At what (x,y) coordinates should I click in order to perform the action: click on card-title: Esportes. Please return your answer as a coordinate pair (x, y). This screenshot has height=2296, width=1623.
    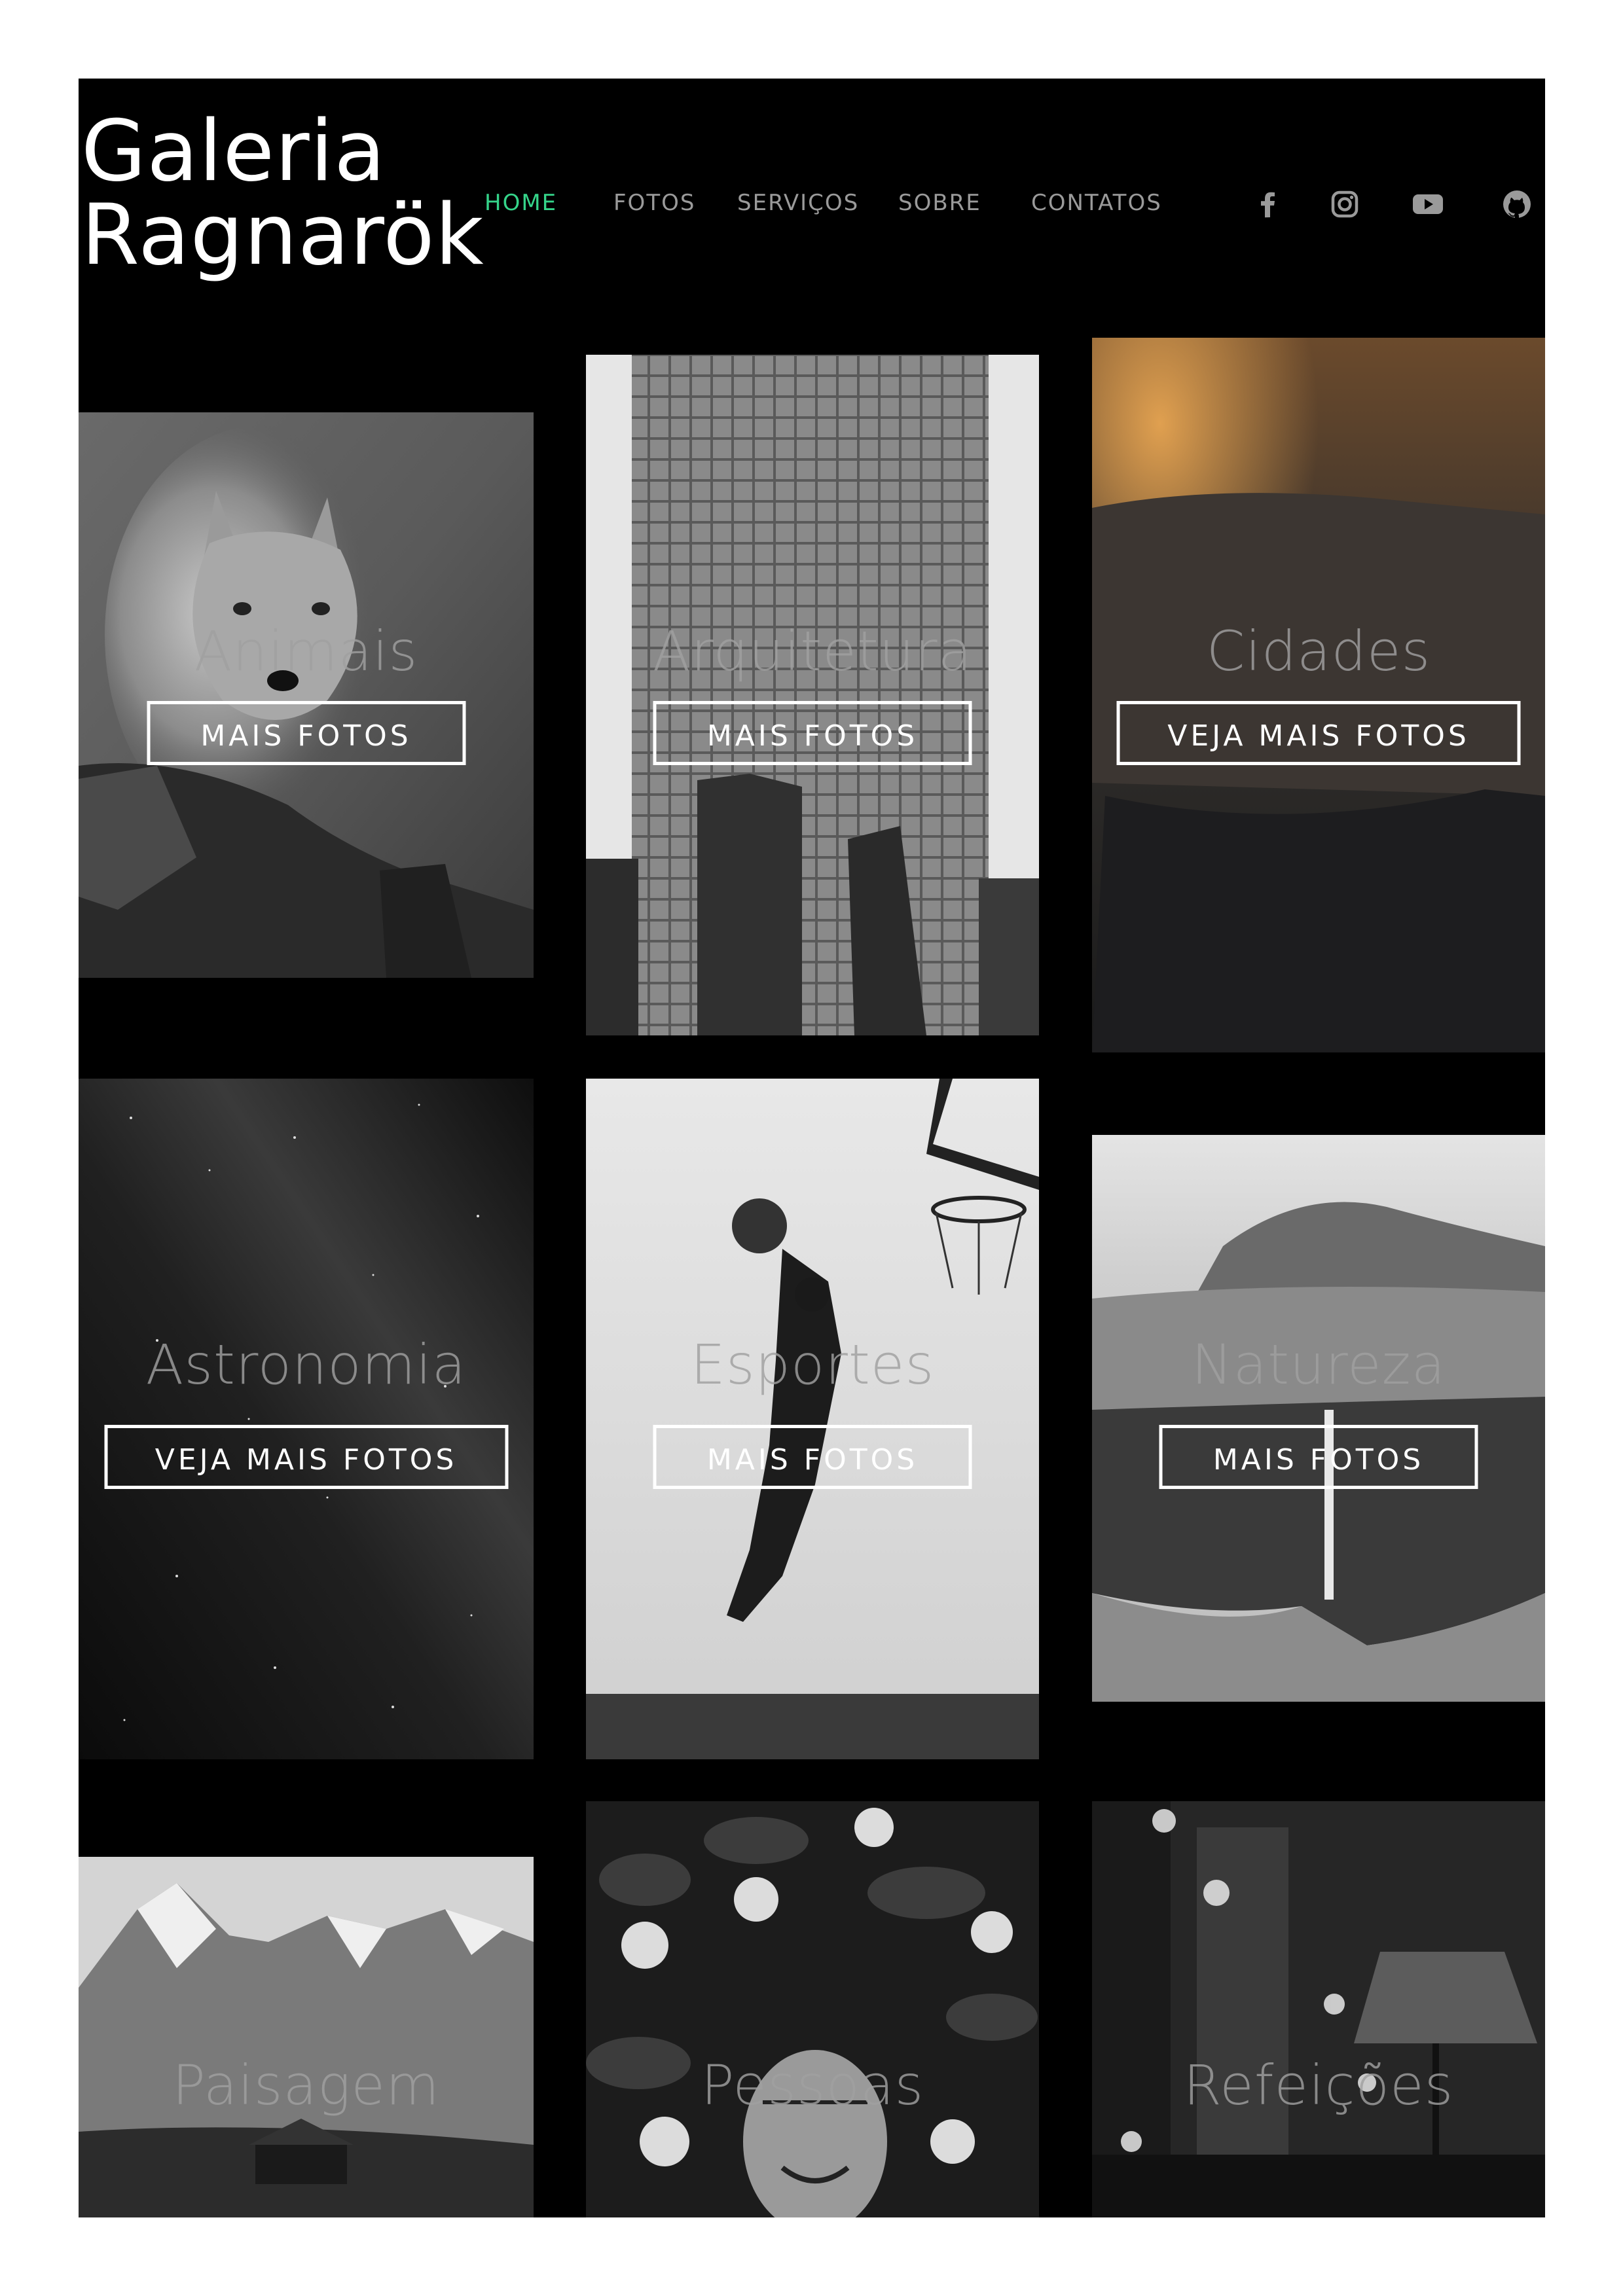
    Looking at the image, I should click on (812, 1365).